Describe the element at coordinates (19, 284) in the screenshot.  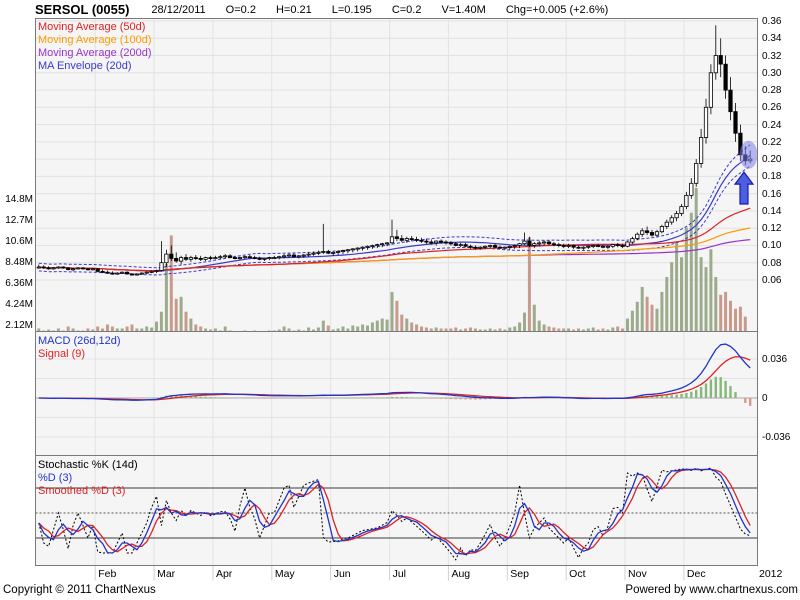
I see `volume-tick-label: 6.36M` at that location.